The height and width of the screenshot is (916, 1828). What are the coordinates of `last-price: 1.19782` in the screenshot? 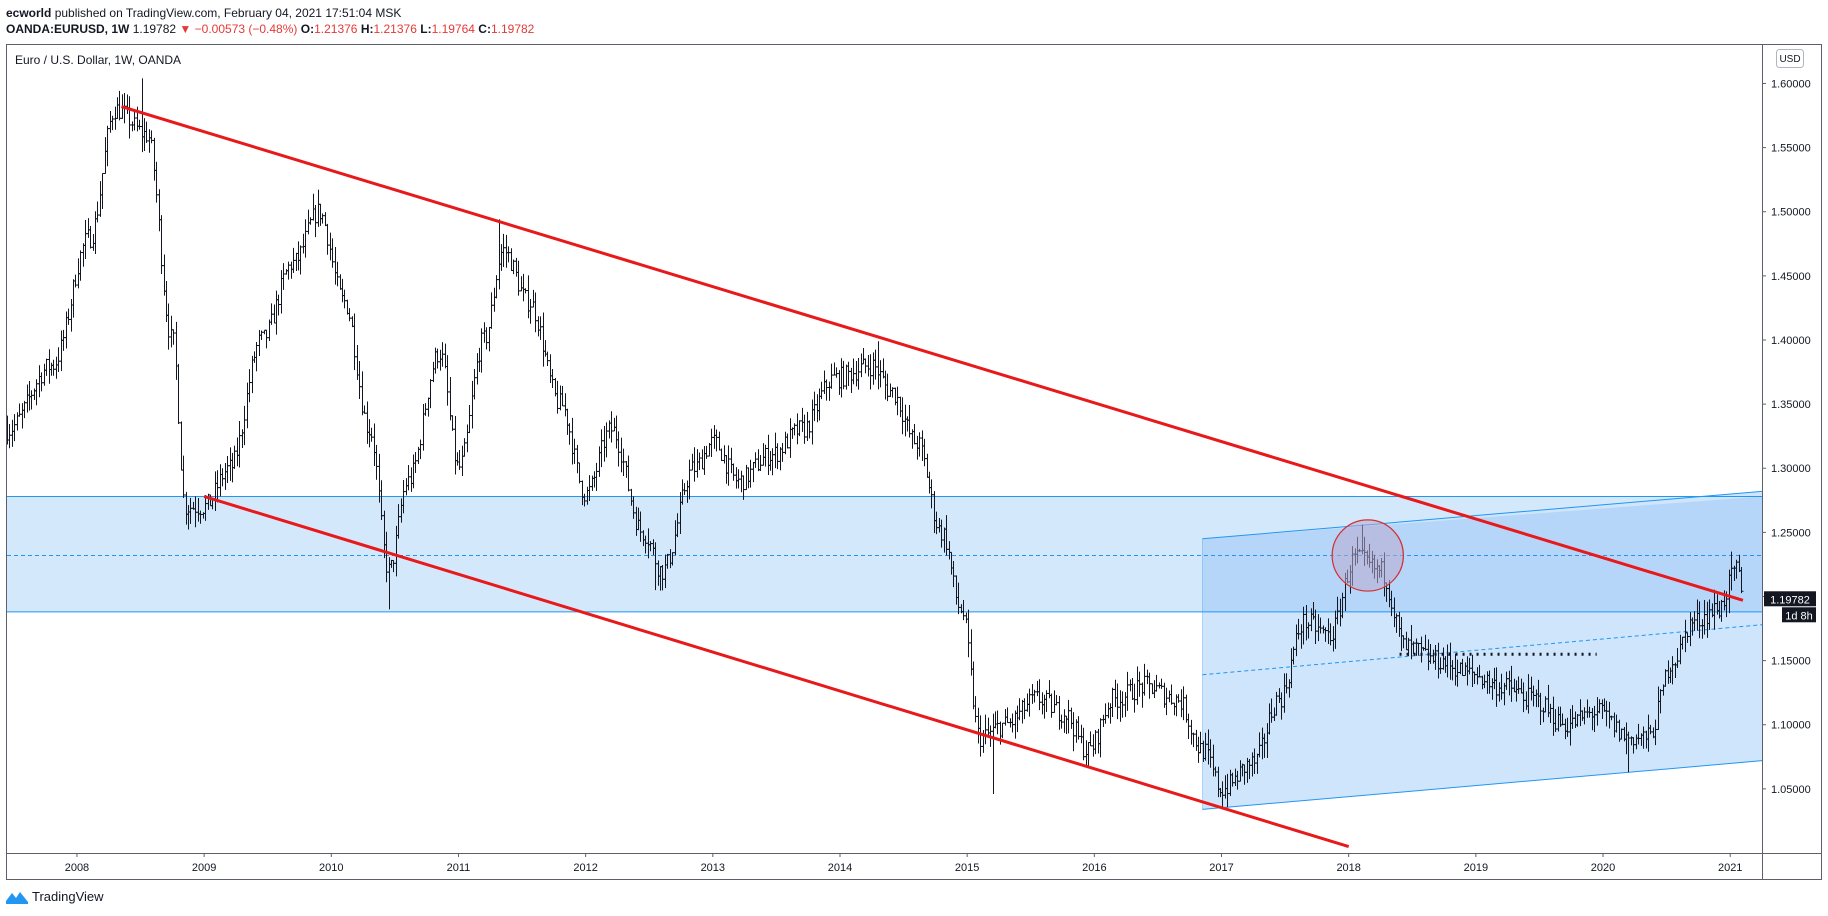 It's located at (154, 29).